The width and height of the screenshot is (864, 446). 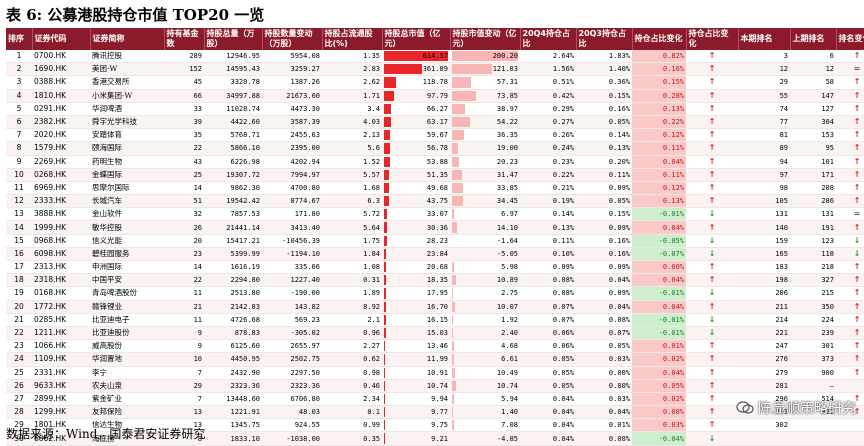 I want to click on fund-count-cell: 14, so click(x=184, y=267).